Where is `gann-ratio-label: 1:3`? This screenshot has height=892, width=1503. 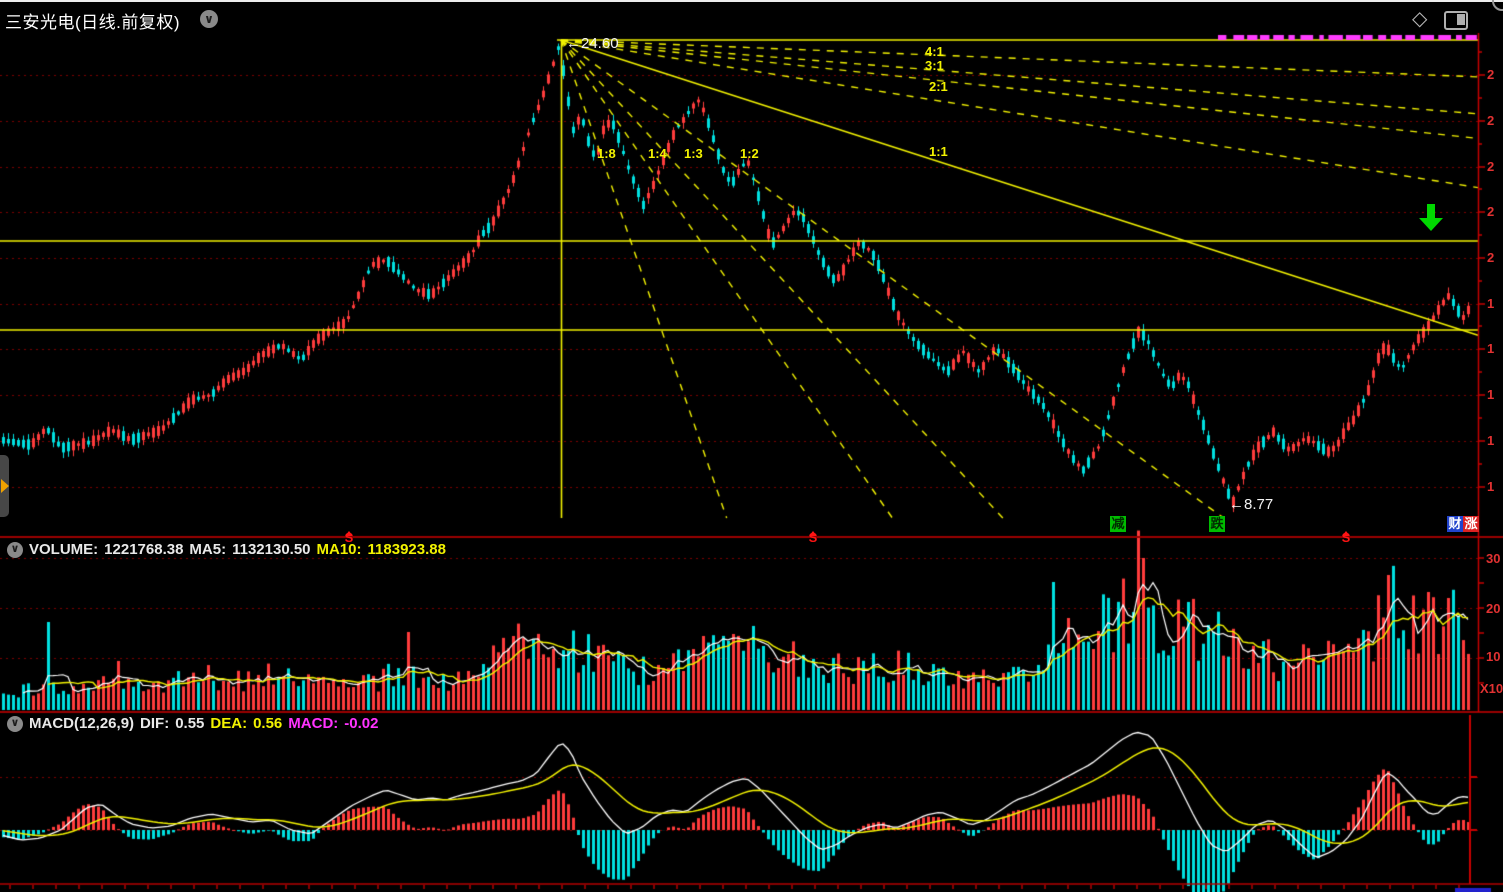 gann-ratio-label: 1:3 is located at coordinates (693, 153).